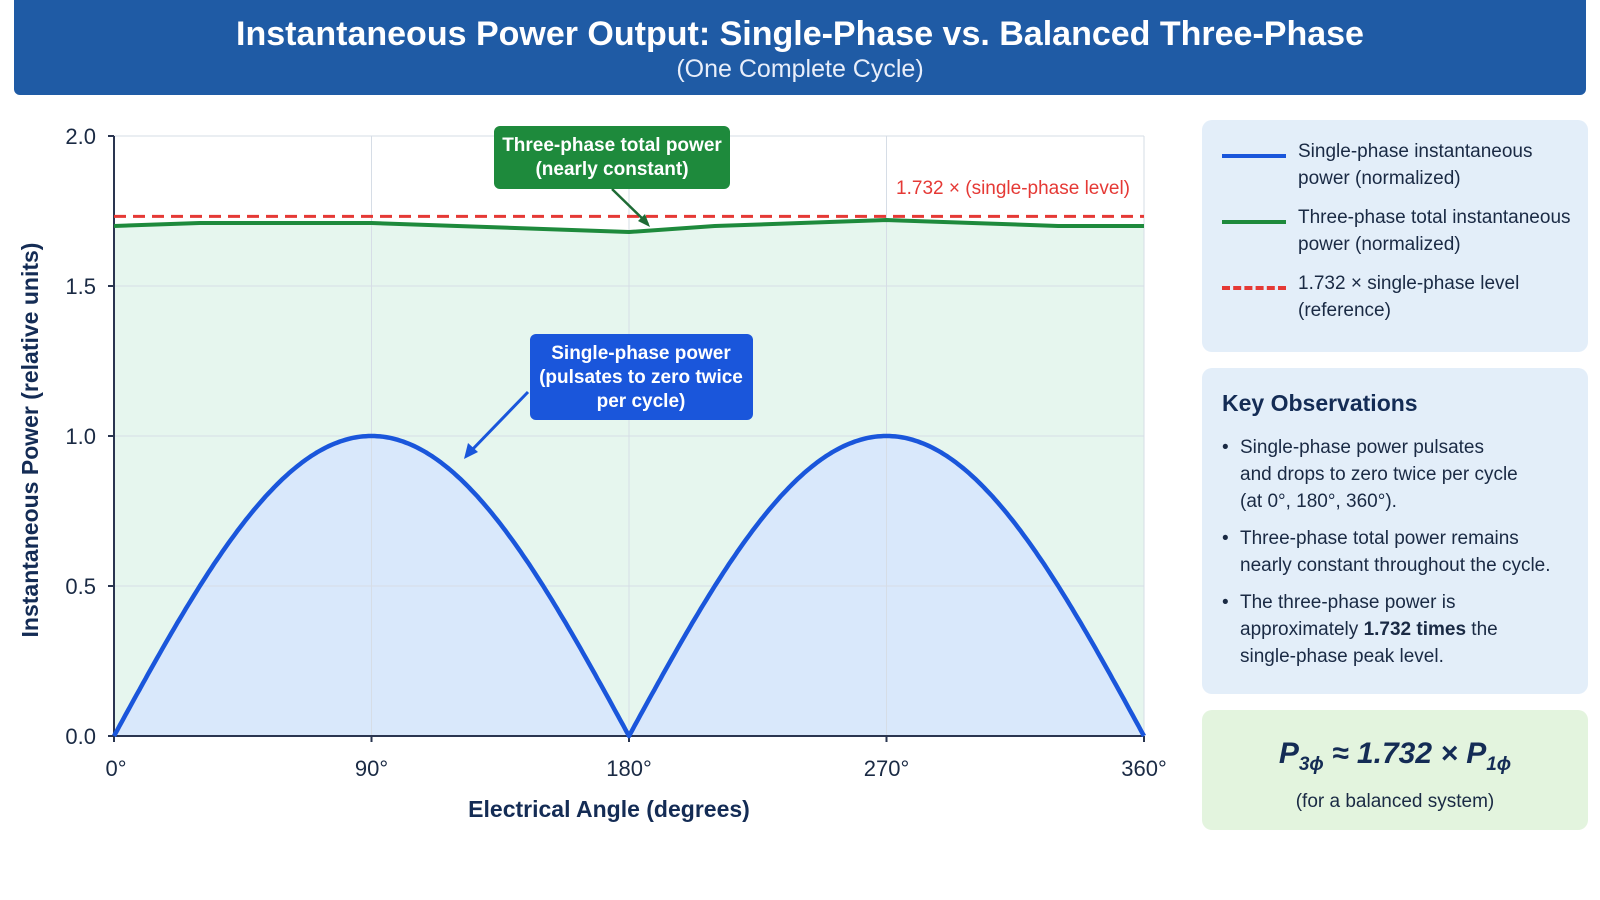 The image size is (1600, 900). Describe the element at coordinates (1320, 403) in the screenshot. I see `observations-title: Key Observations` at that location.